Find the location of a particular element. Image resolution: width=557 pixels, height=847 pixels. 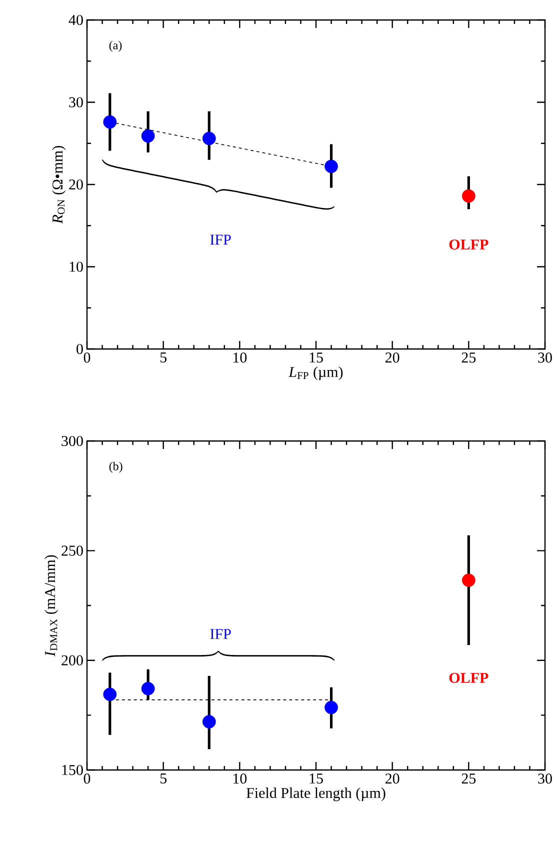

y-tick-label: 20 is located at coordinates (76, 184).